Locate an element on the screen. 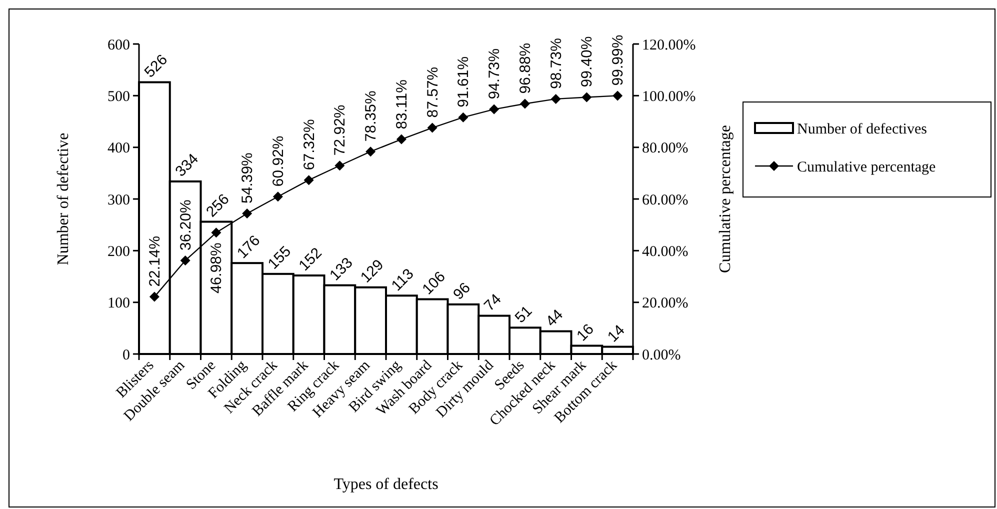 This screenshot has height=509, width=997. x-axis-title: Types of defects is located at coordinates (386, 484).